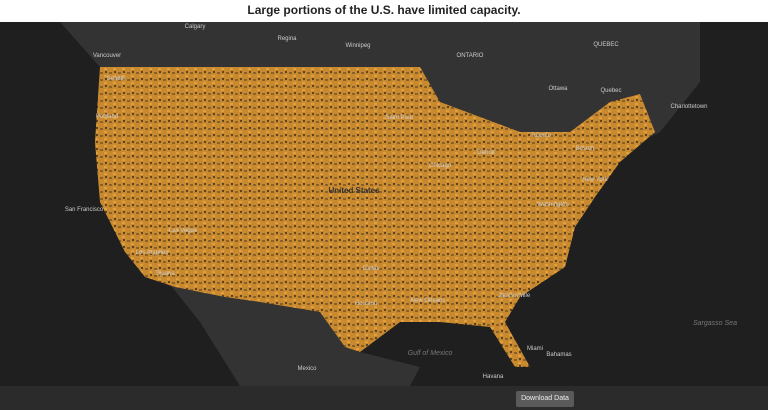 This screenshot has height=410, width=768. I want to click on place-label: United States, so click(354, 190).